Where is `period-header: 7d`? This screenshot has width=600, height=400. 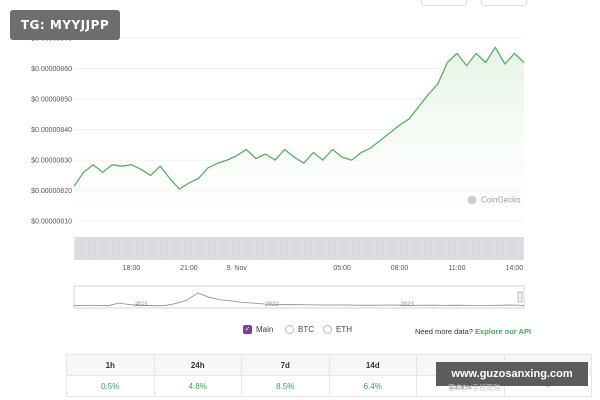 period-header: 7d is located at coordinates (285, 365).